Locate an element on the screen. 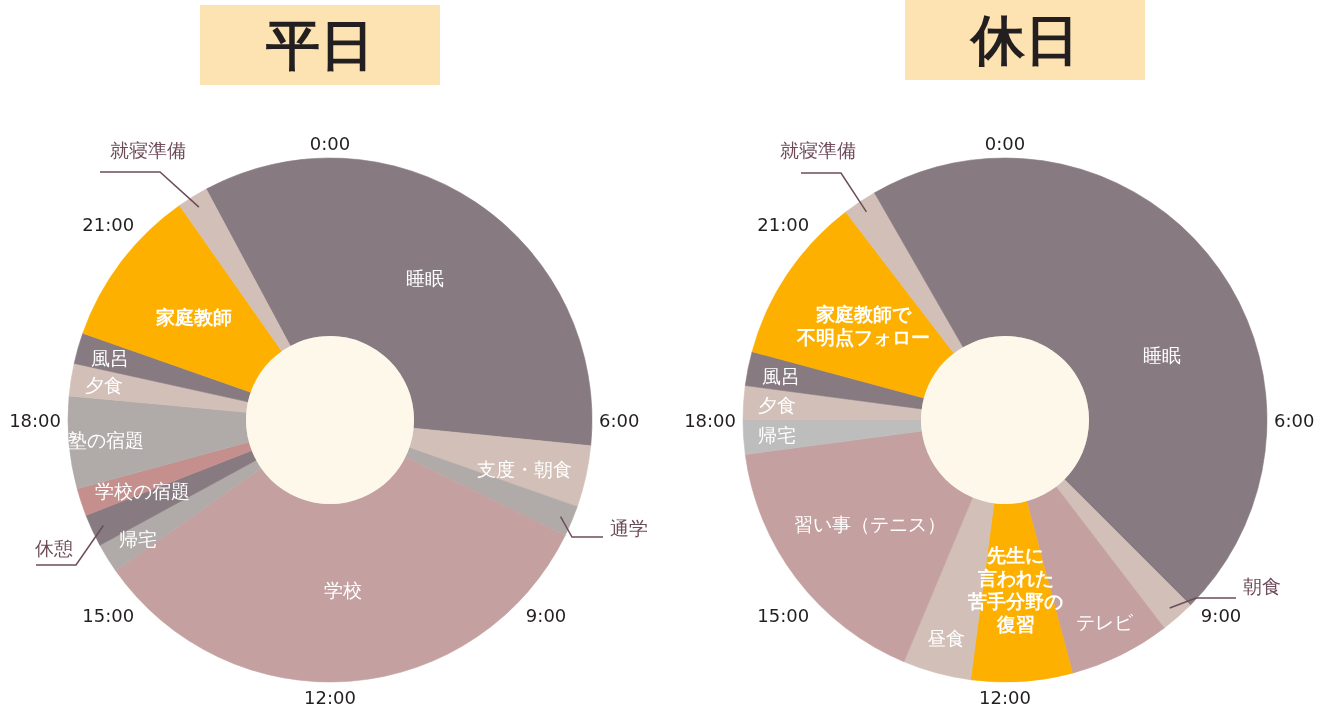 The height and width of the screenshot is (711, 1325). slice-label: 休憩 is located at coordinates (54, 548).